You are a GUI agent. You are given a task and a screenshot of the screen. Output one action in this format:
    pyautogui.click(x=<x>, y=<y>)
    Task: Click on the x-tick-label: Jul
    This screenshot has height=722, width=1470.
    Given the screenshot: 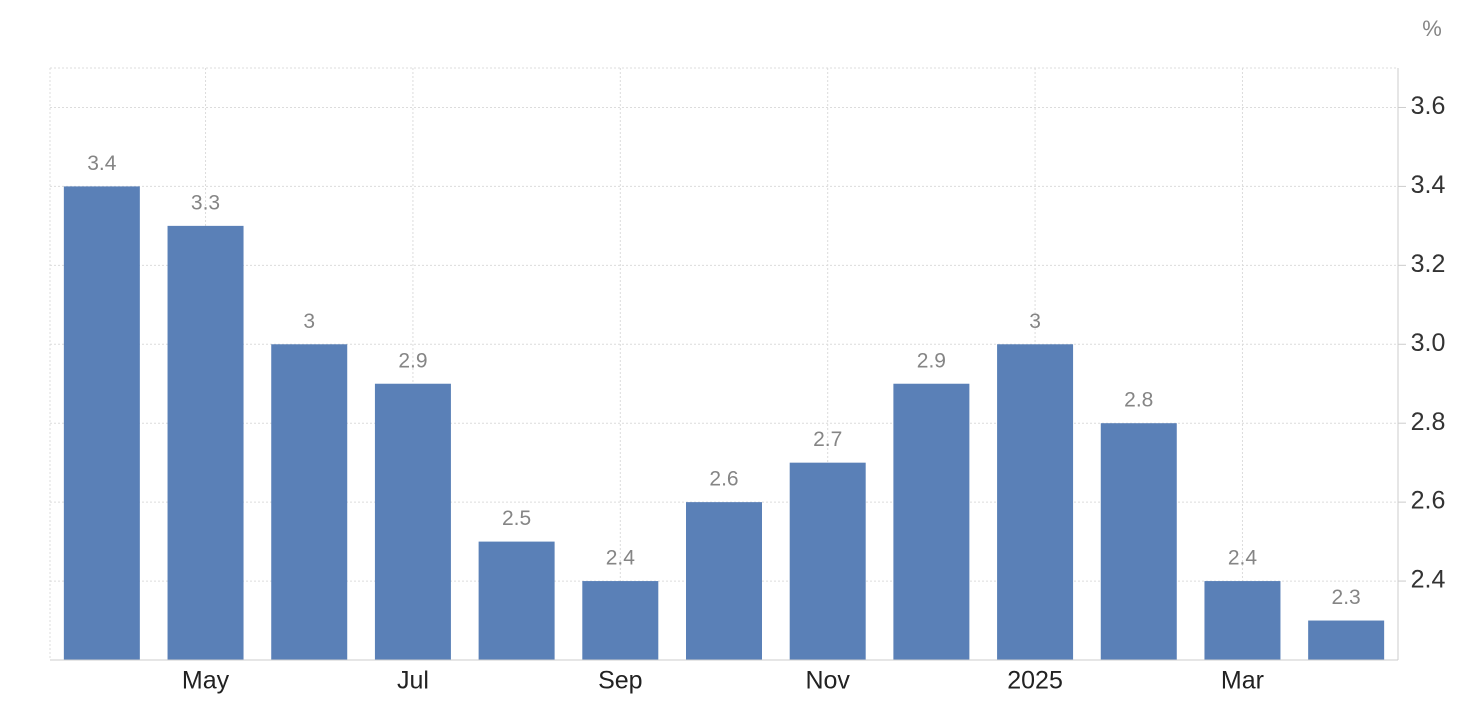 What is the action you would take?
    pyautogui.click(x=413, y=681)
    